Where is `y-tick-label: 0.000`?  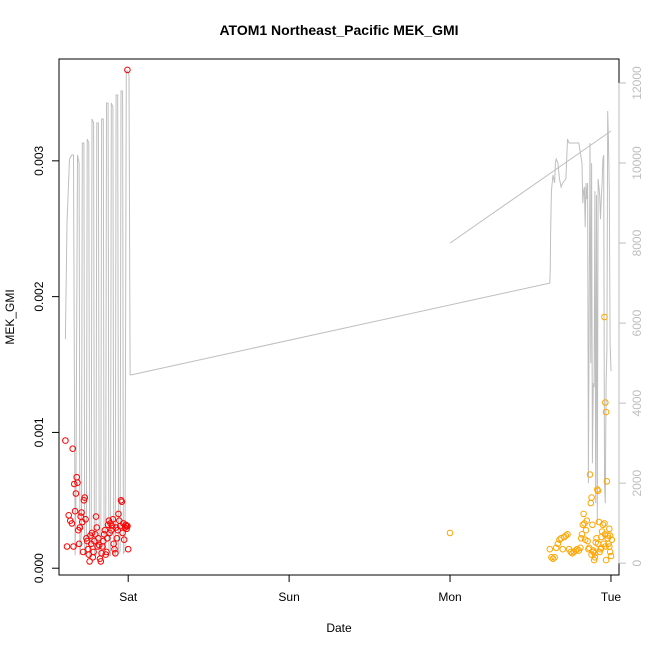
y-tick-label: 0.000 is located at coordinates (39, 568).